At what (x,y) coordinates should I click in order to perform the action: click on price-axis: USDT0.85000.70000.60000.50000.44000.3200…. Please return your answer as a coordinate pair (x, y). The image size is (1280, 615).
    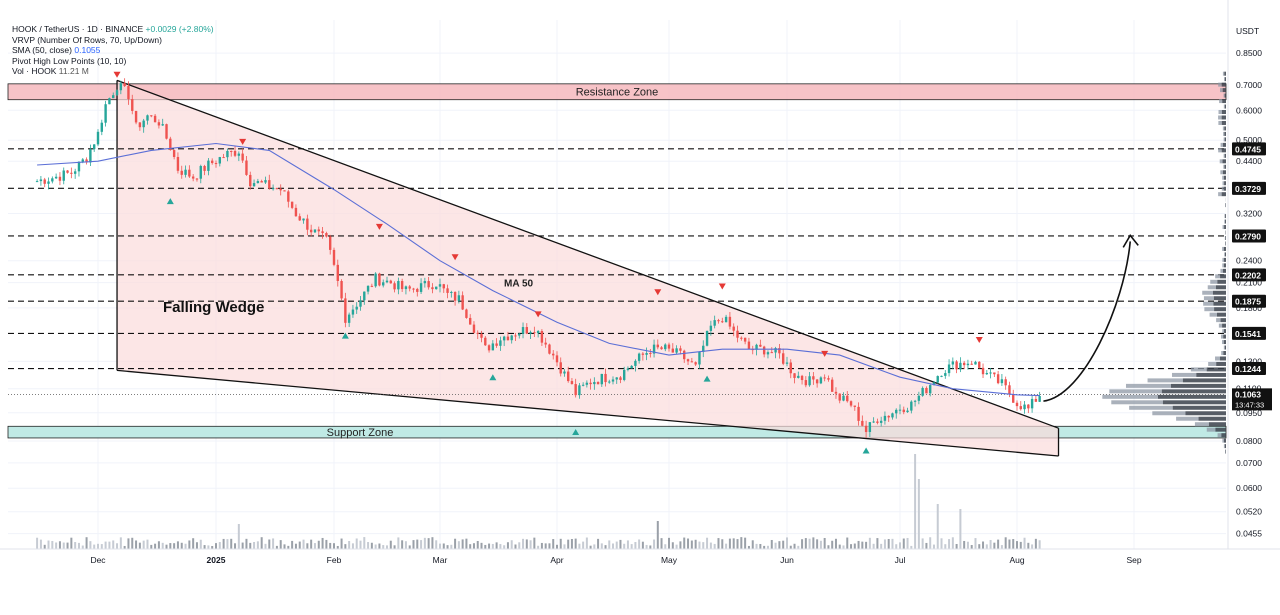
    Looking at the image, I should click on (1250, 274).